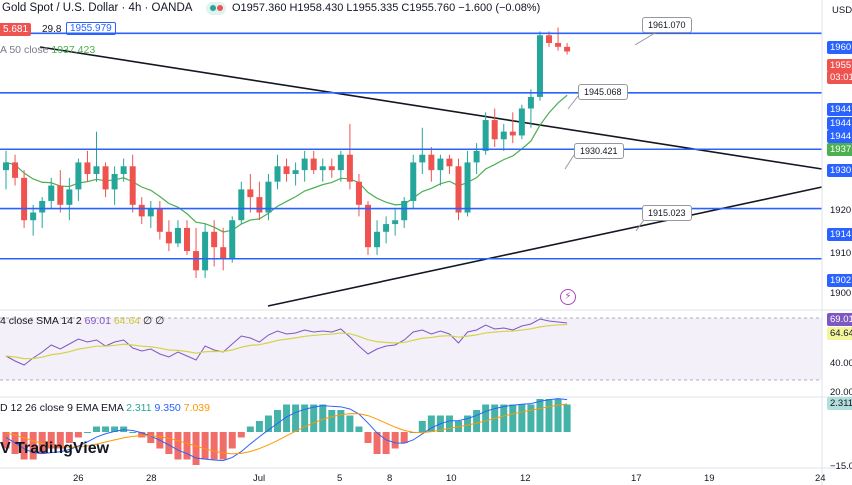 The width and height of the screenshot is (852, 485). I want to click on callout-1930: 1930.421, so click(599, 151).